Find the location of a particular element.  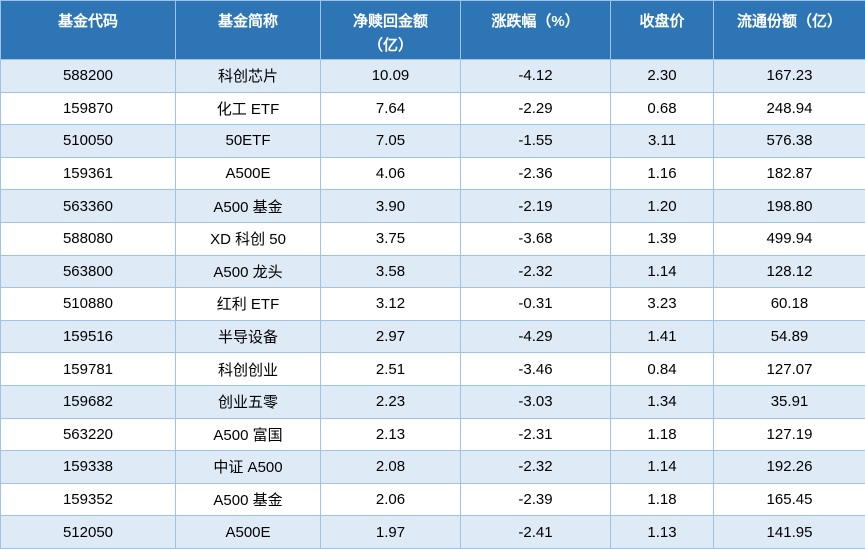

table-row: 159781 科创创业 2.51 -3.46 0.84 127.07 is located at coordinates (432, 369).